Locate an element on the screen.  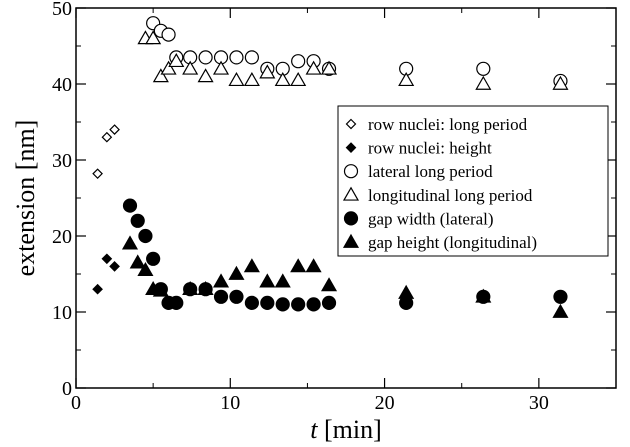
legend-entry: gap height (longitudinal) is located at coordinates (439, 242).